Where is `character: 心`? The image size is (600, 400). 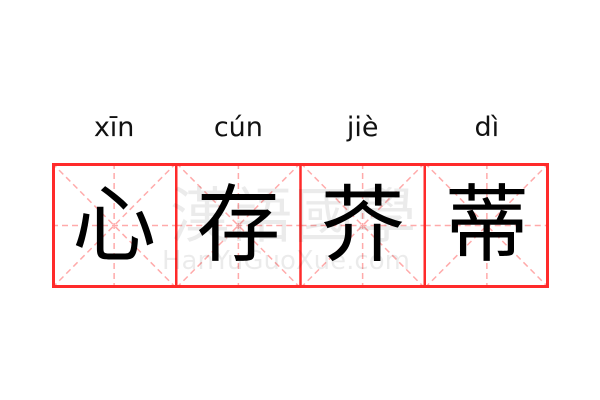
character: 心 is located at coordinates (114, 225).